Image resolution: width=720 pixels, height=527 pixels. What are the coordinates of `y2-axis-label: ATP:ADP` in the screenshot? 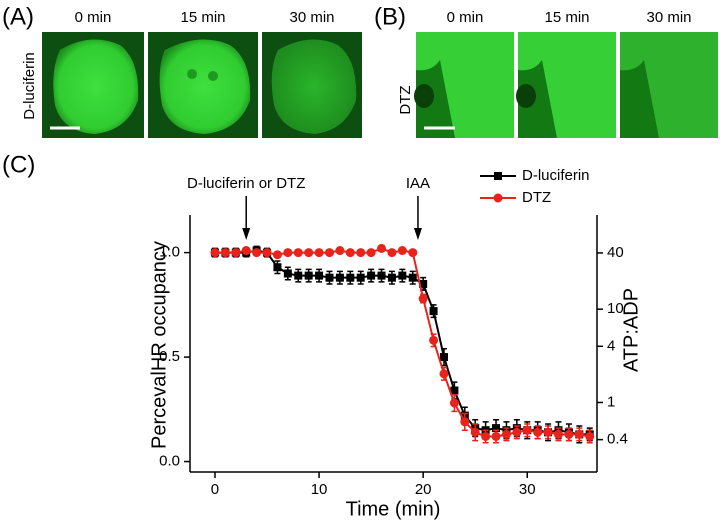 It's located at (631, 330).